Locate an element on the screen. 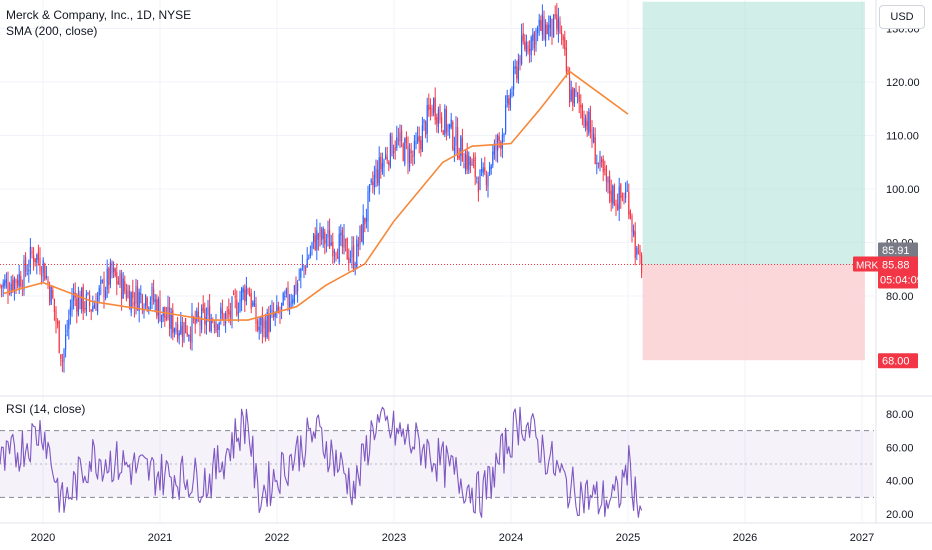 The width and height of the screenshot is (932, 550). loss-zone is located at coordinates (753, 312).